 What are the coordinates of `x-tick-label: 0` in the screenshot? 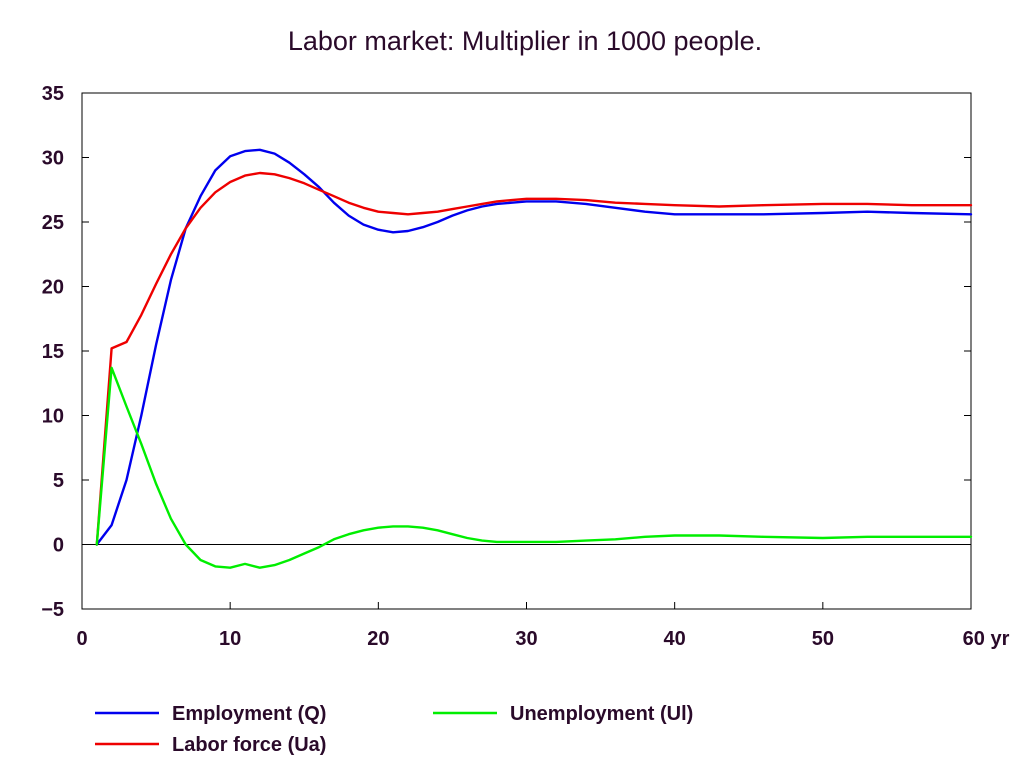 It's located at (81, 639).